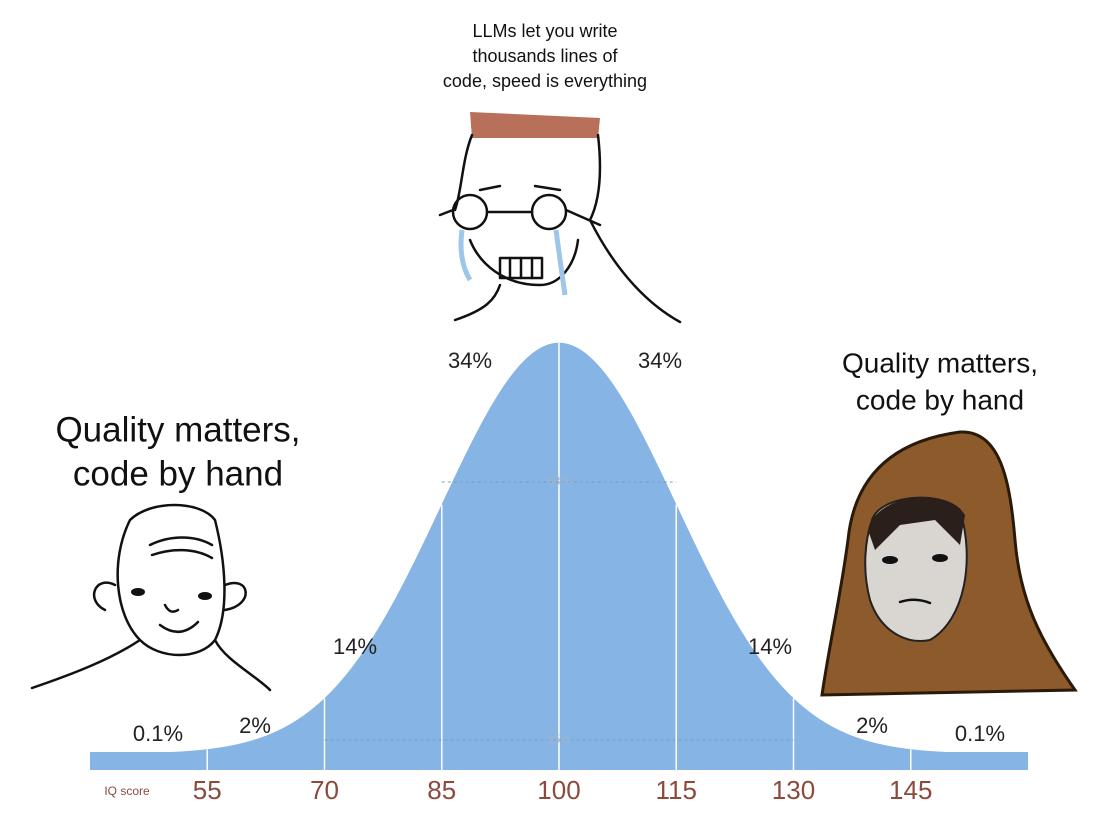 This screenshot has width=1110, height=823. I want to click on teeth, so click(521, 268).